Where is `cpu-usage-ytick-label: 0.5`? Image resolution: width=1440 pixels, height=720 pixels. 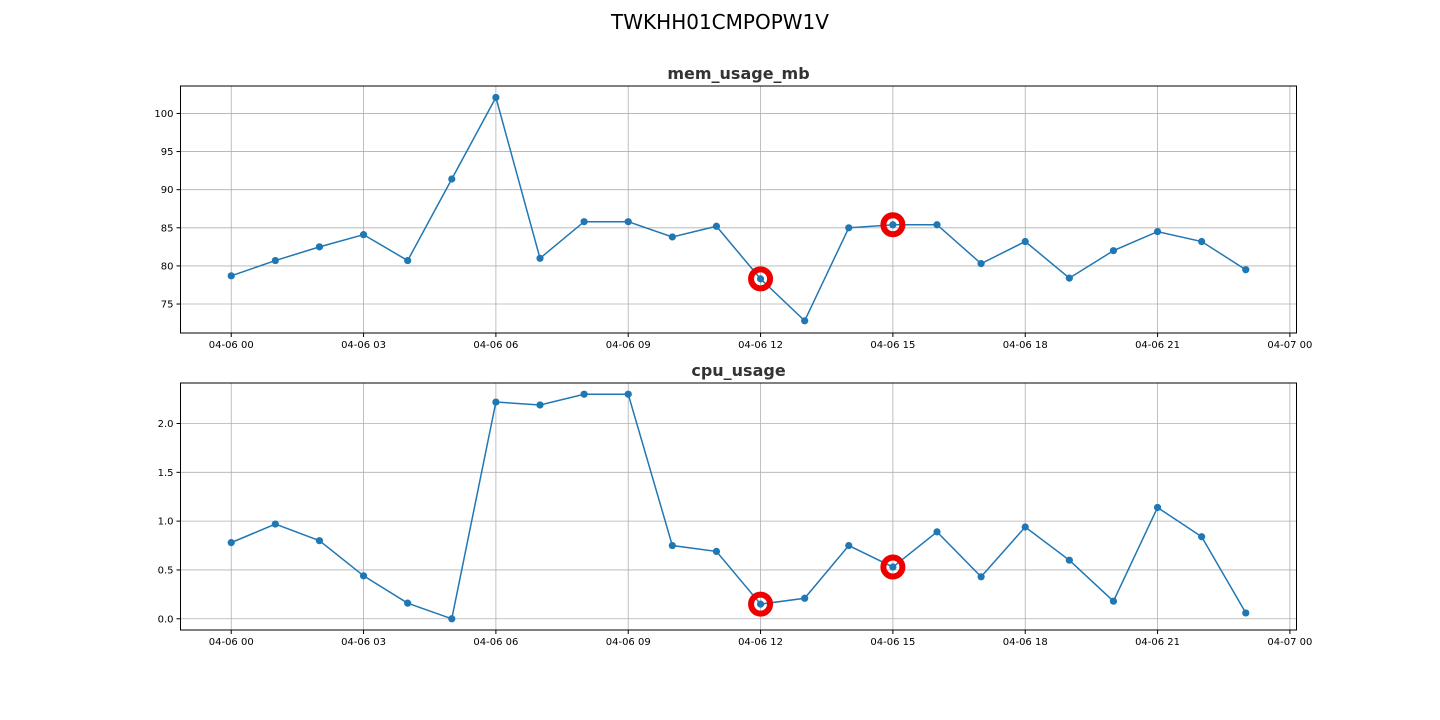 cpu-usage-ytick-label: 0.5 is located at coordinates (166, 570).